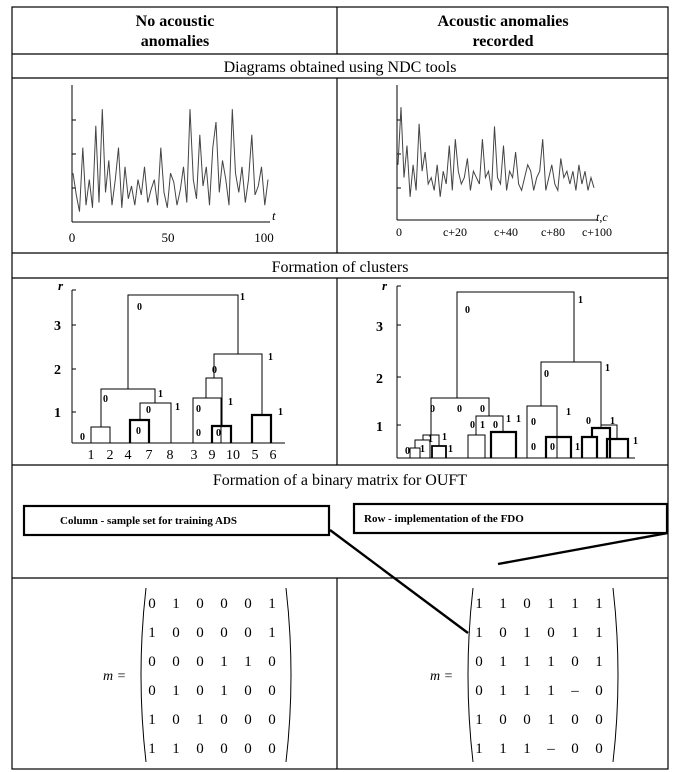 This screenshot has width=675, height=772. What do you see at coordinates (170, 160) in the screenshot?
I see `ndc-left-signal-line` at bounding box center [170, 160].